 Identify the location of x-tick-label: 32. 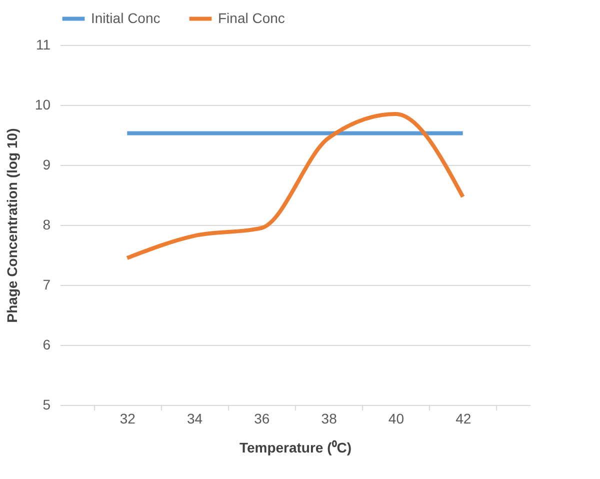
(128, 418).